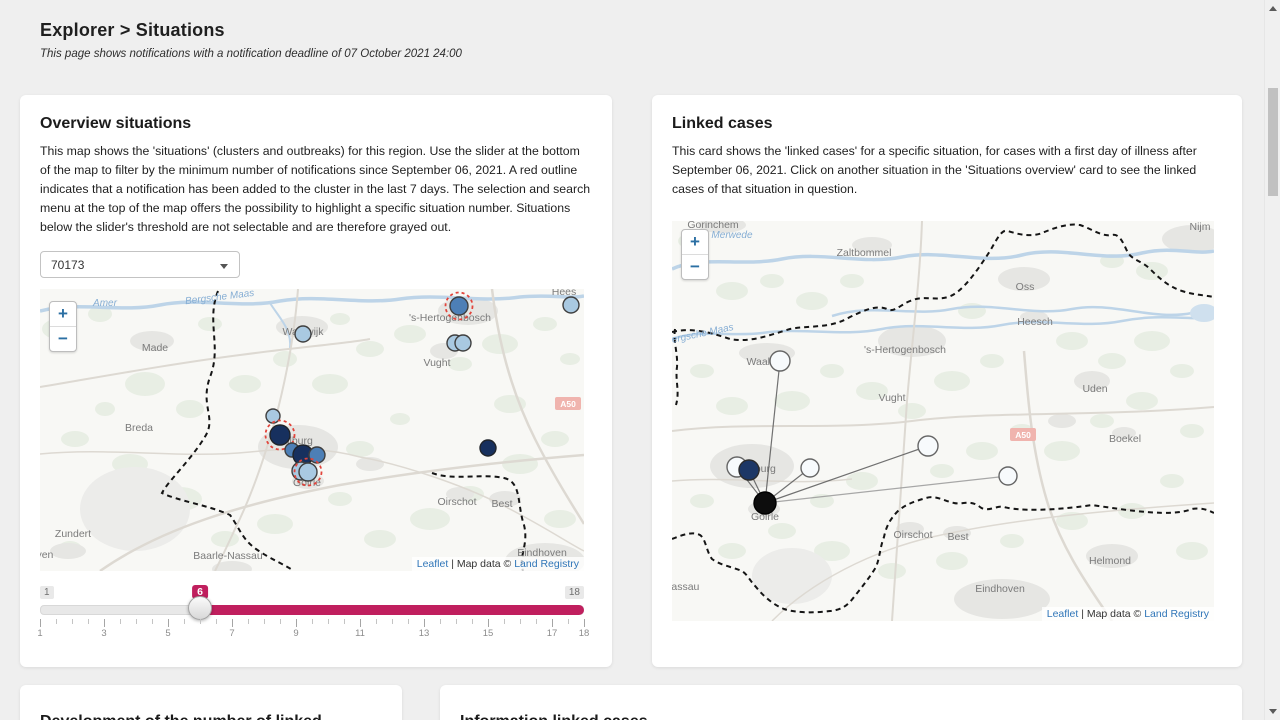 The width and height of the screenshot is (1280, 720). What do you see at coordinates (1025, 287) in the screenshot?
I see `map-town-label: Oss` at bounding box center [1025, 287].